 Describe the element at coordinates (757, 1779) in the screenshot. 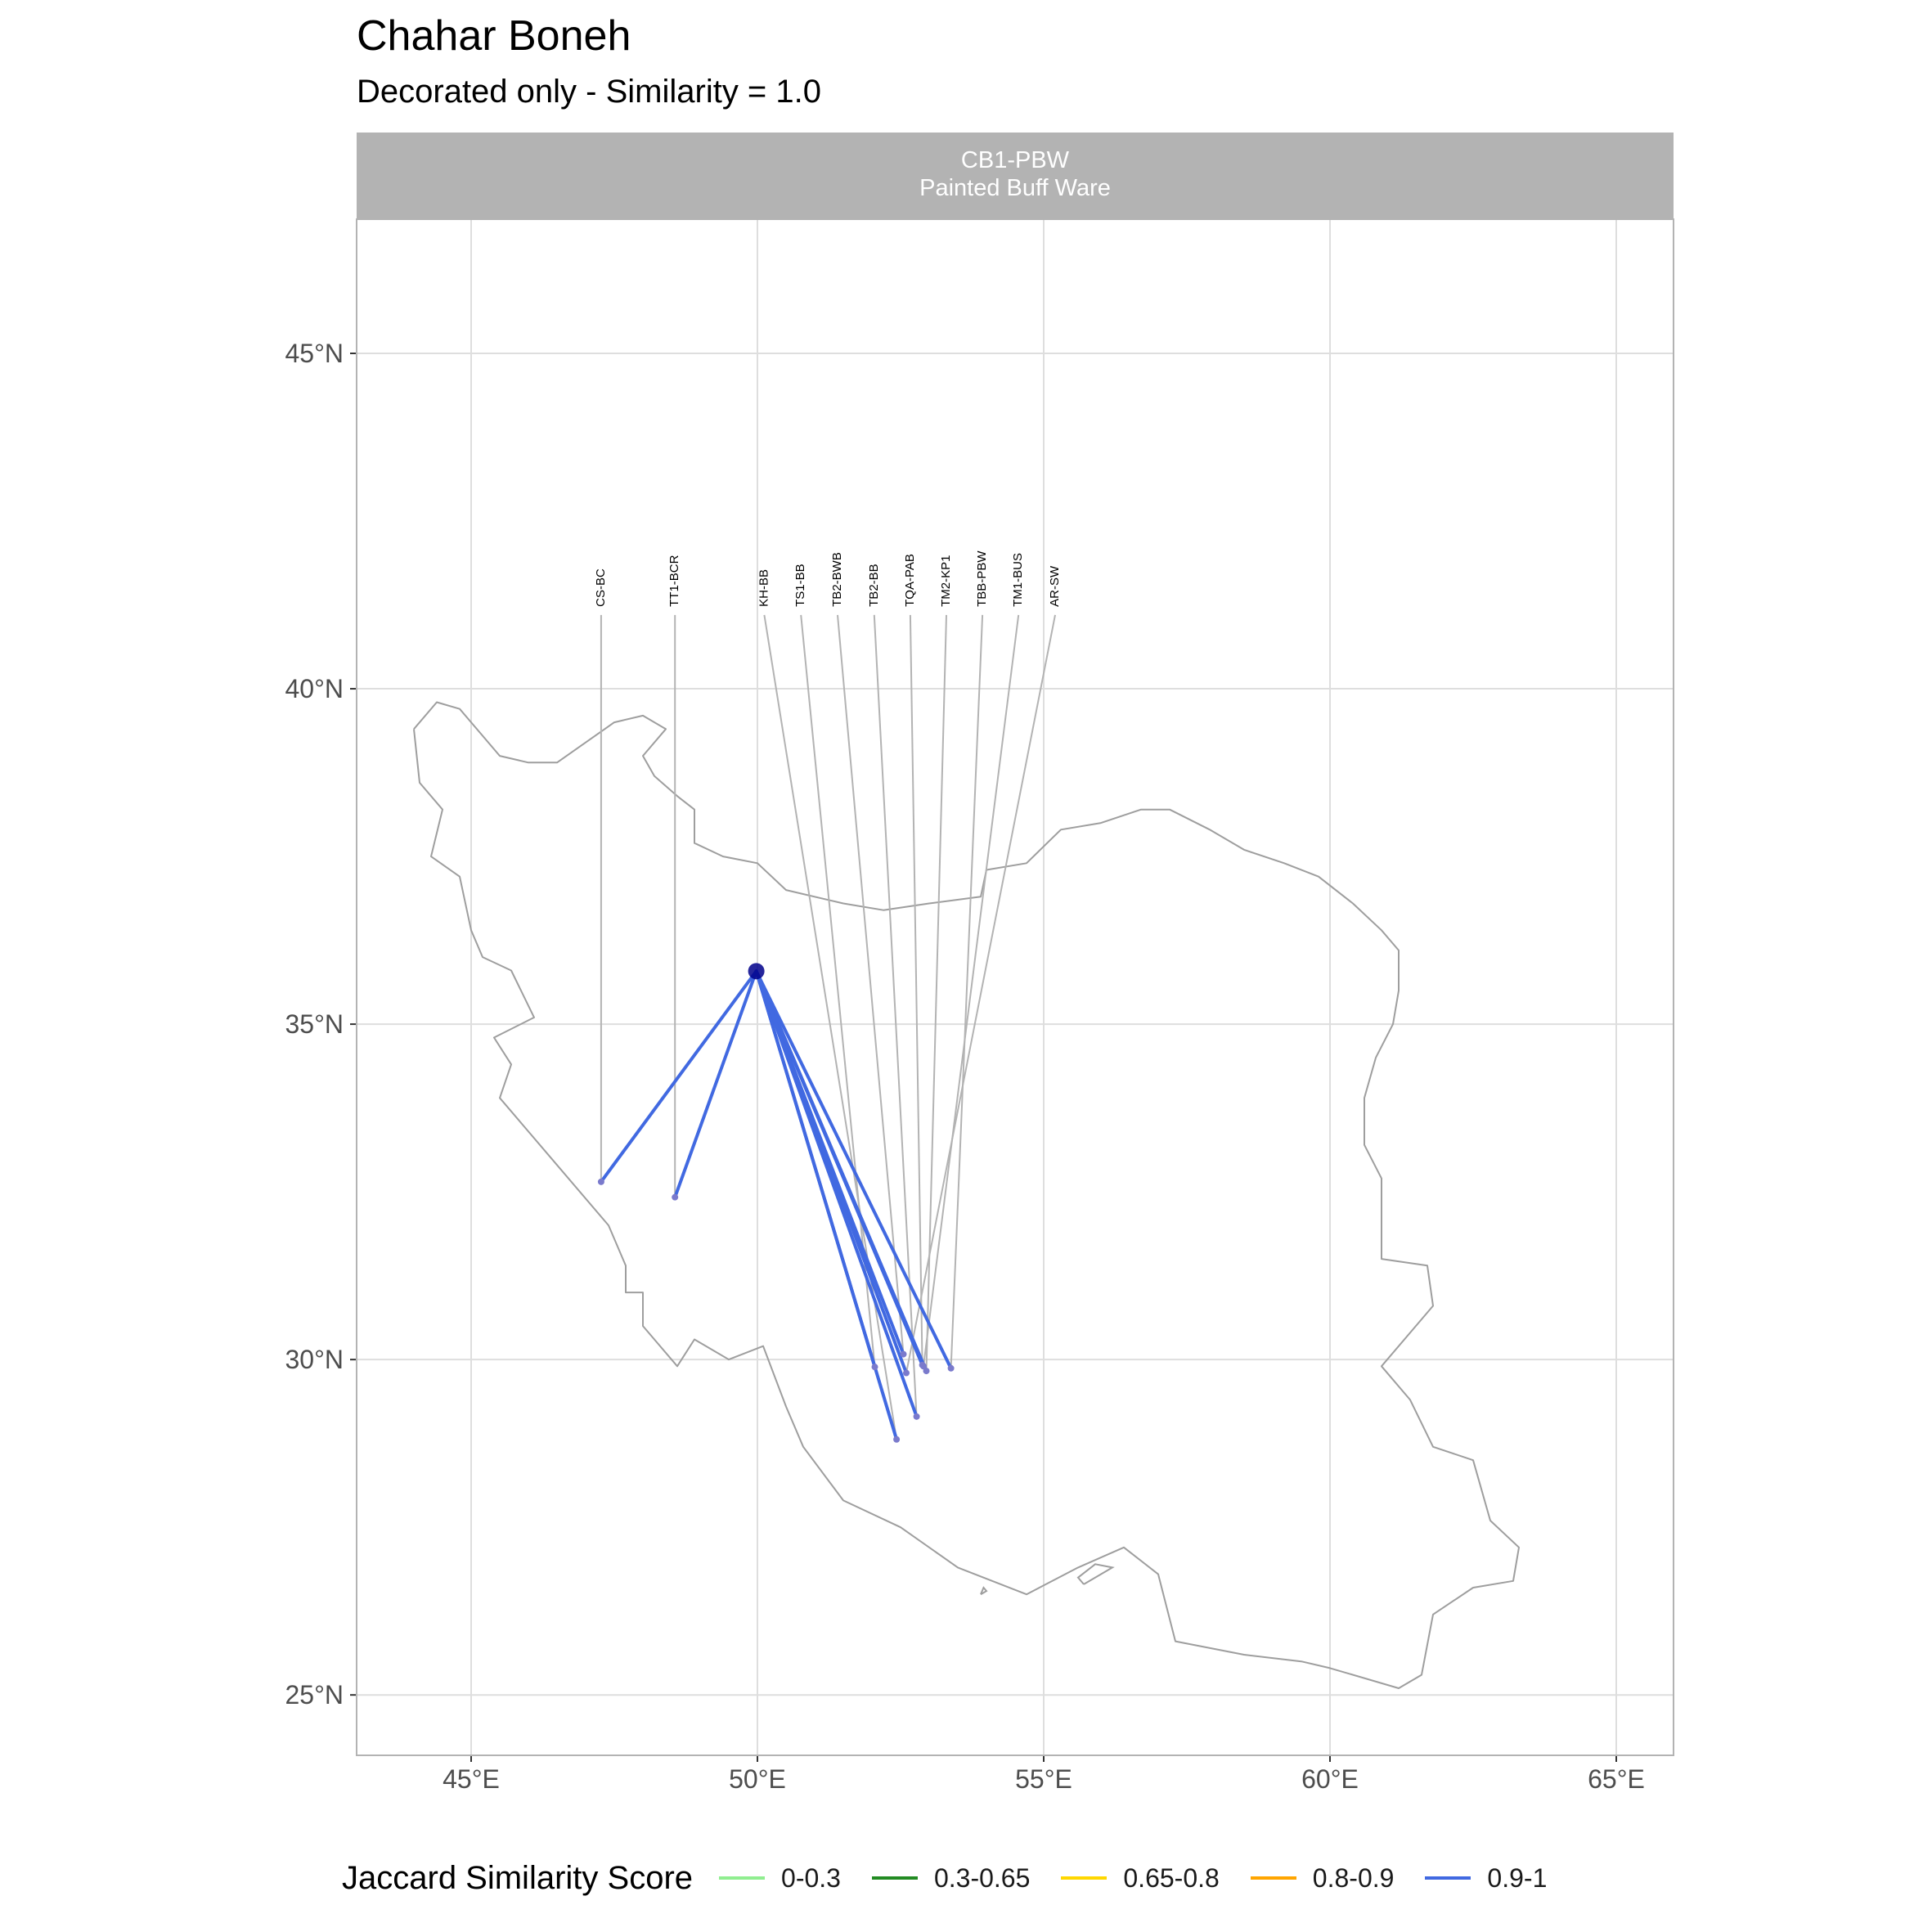

I see `x-tick-label: 50°E` at that location.